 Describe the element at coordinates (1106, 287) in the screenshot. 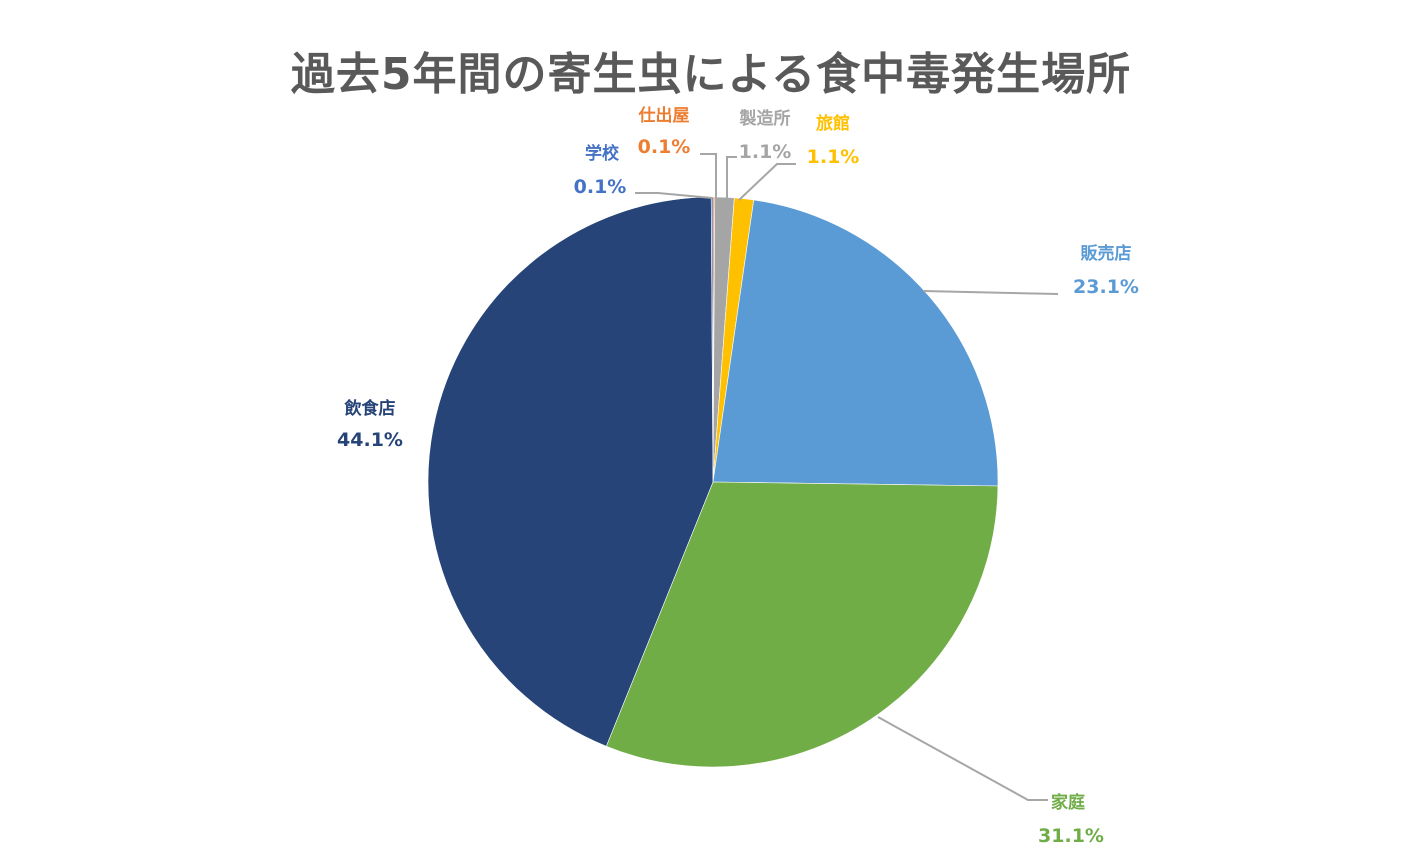

I see `slice-value-label-4: 23.1%` at that location.